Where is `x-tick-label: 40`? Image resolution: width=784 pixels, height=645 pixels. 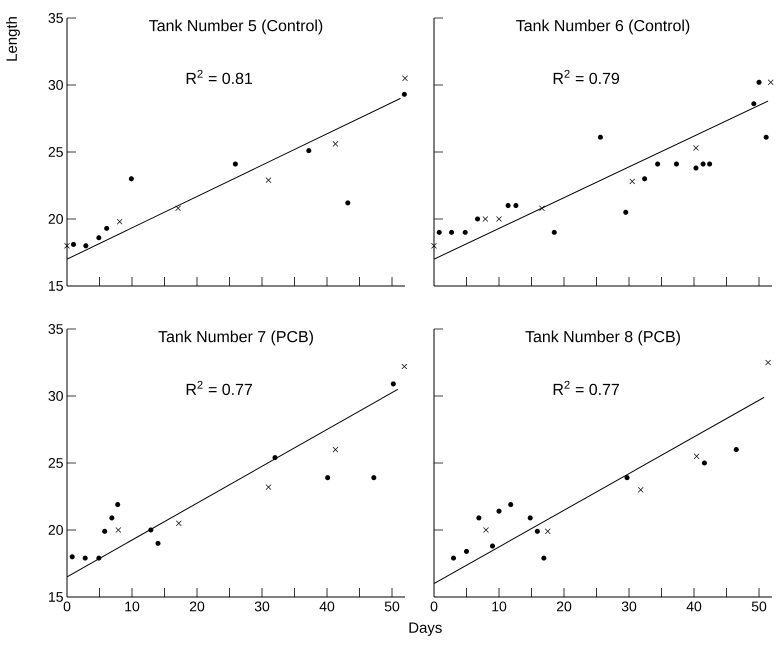
x-tick-label: 40 is located at coordinates (694, 606).